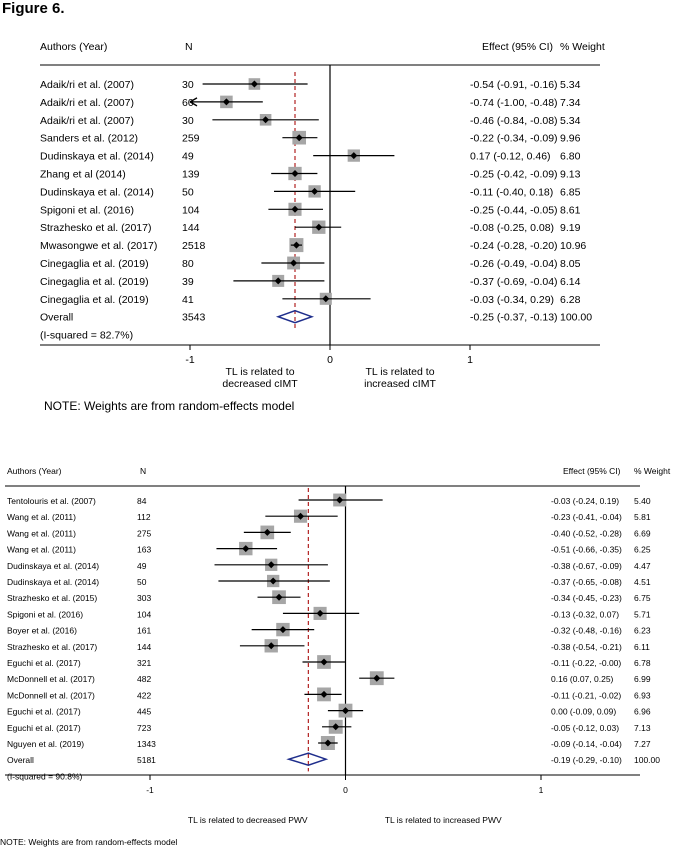 The height and width of the screenshot is (850, 673). What do you see at coordinates (400, 384) in the screenshot?
I see `right-direction-label: increased cIMT` at bounding box center [400, 384].